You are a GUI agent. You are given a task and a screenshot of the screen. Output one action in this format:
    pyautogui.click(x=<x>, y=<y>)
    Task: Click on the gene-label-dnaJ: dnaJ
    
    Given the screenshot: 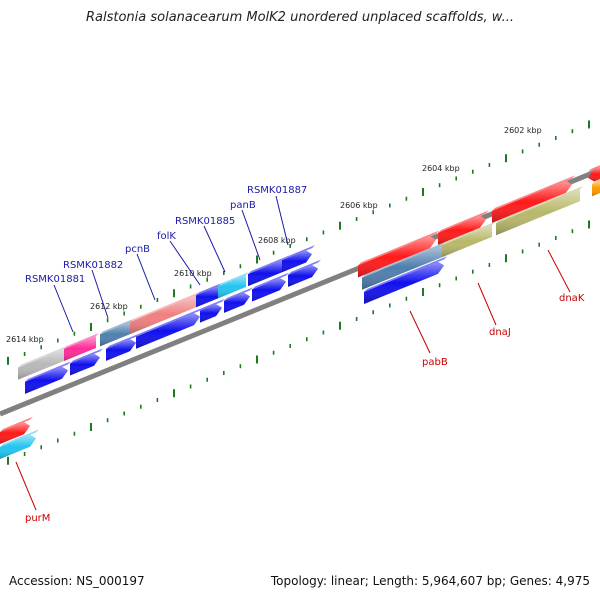 What is the action you would take?
    pyautogui.click(x=500, y=332)
    